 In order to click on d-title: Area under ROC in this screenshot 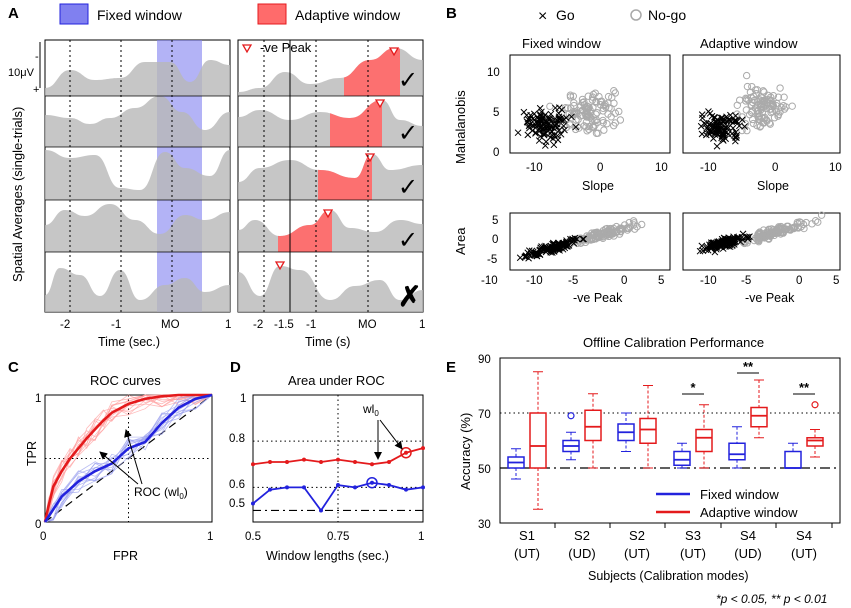, I will do `click(336, 380)`.